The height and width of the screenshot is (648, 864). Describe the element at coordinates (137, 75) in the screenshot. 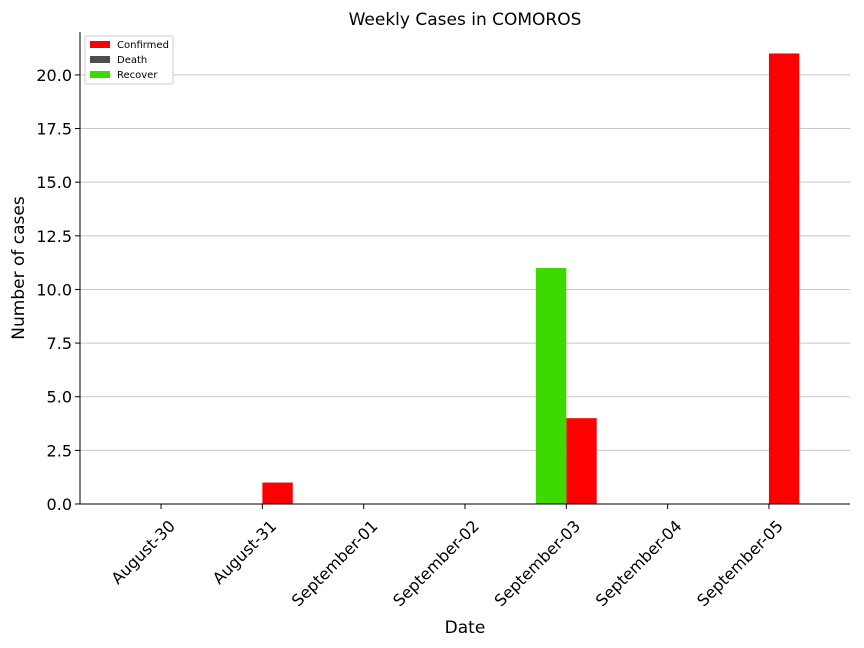

I see `legend-label-recover: Recover` at that location.